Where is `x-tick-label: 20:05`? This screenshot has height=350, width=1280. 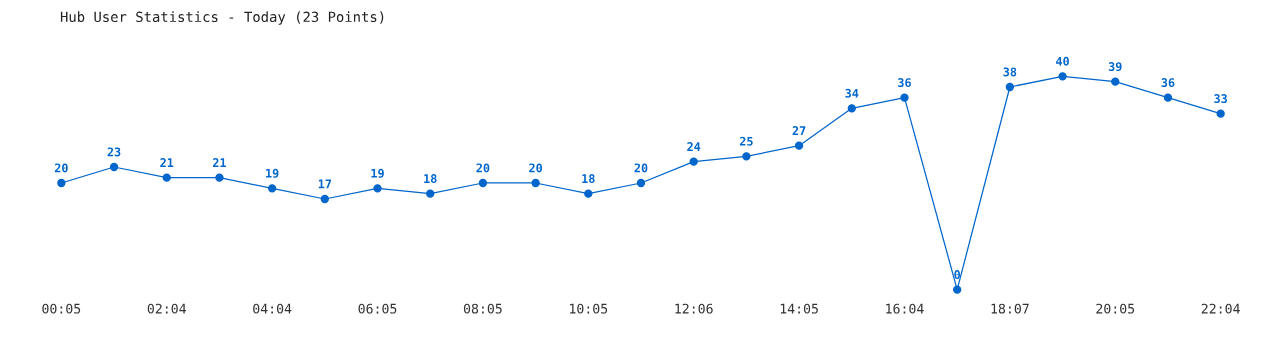 x-tick-label: 20:05 is located at coordinates (1115, 308).